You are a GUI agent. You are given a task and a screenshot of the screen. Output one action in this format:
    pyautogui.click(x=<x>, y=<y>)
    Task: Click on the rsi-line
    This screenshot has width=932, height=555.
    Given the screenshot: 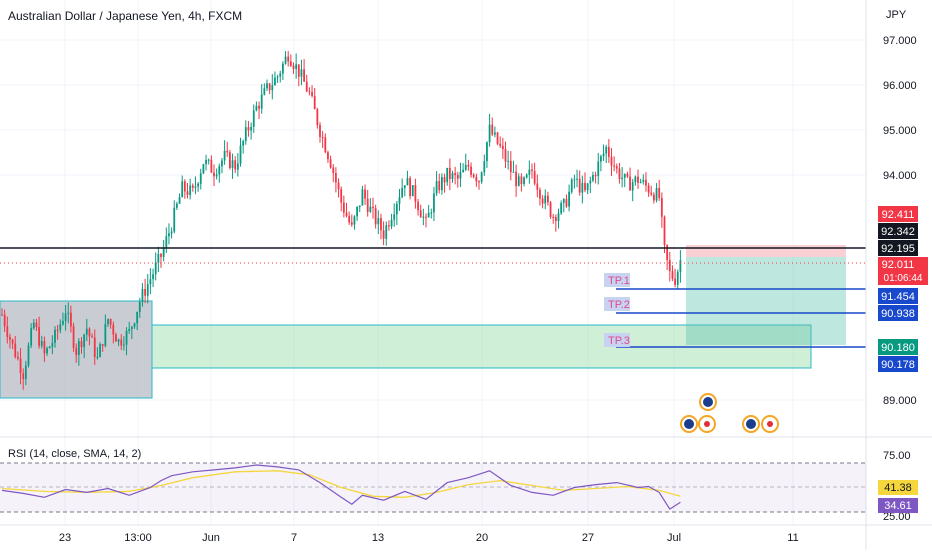 What is the action you would take?
    pyautogui.click(x=341, y=487)
    